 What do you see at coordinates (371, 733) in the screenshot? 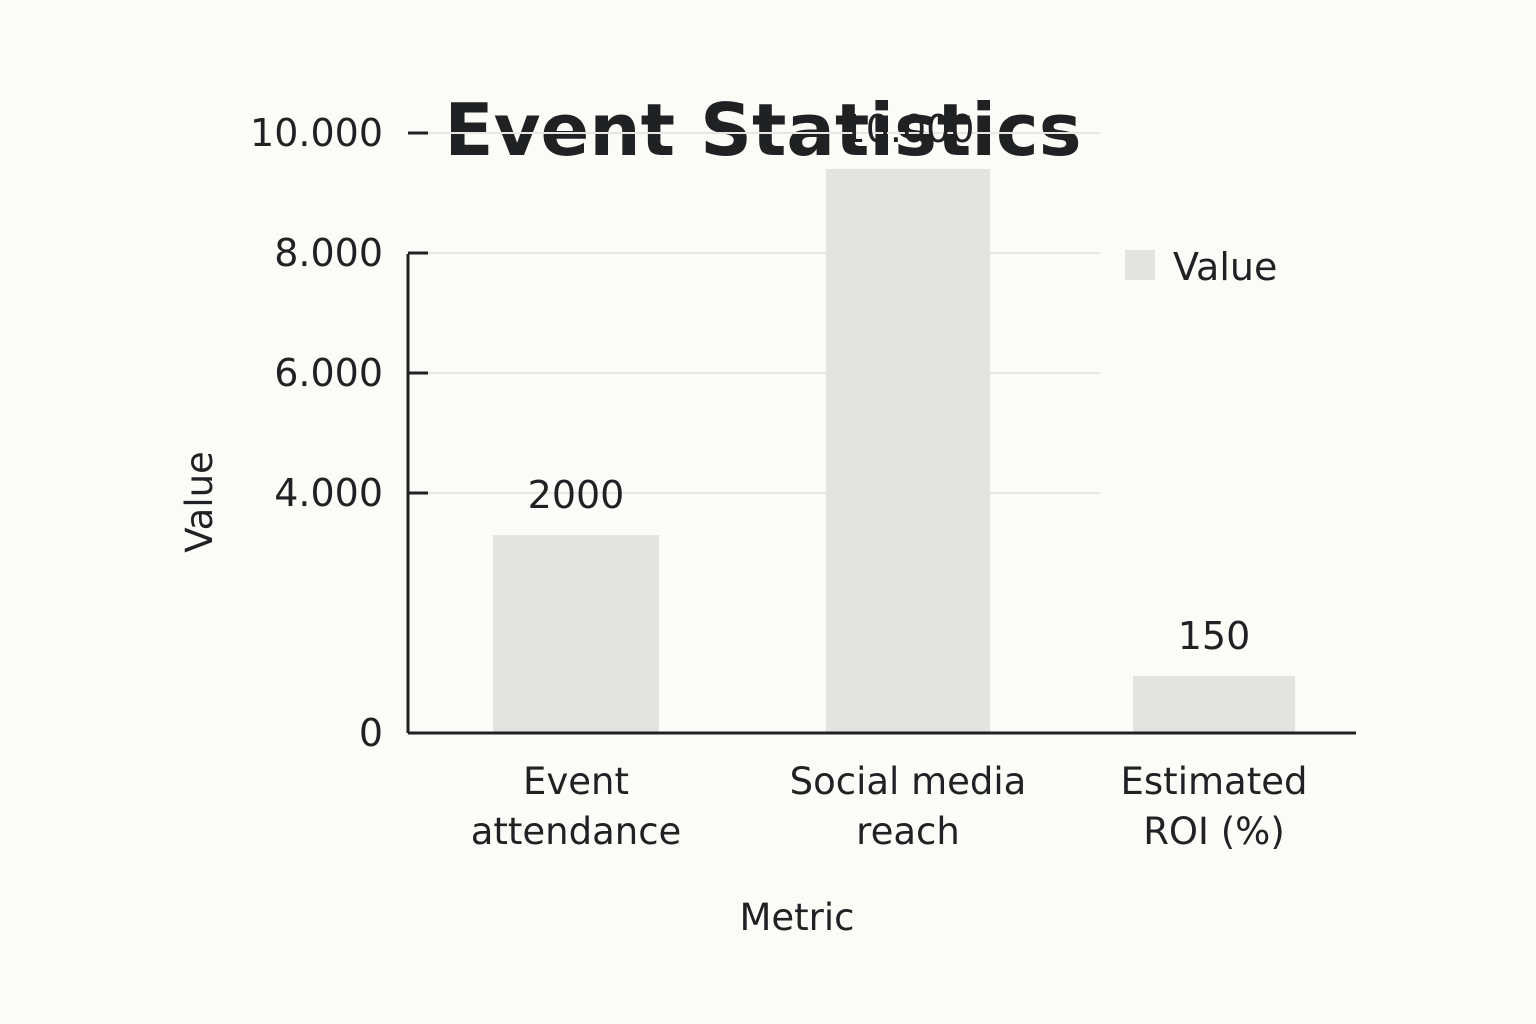
I see `y-tick-label-0: 0` at bounding box center [371, 733].